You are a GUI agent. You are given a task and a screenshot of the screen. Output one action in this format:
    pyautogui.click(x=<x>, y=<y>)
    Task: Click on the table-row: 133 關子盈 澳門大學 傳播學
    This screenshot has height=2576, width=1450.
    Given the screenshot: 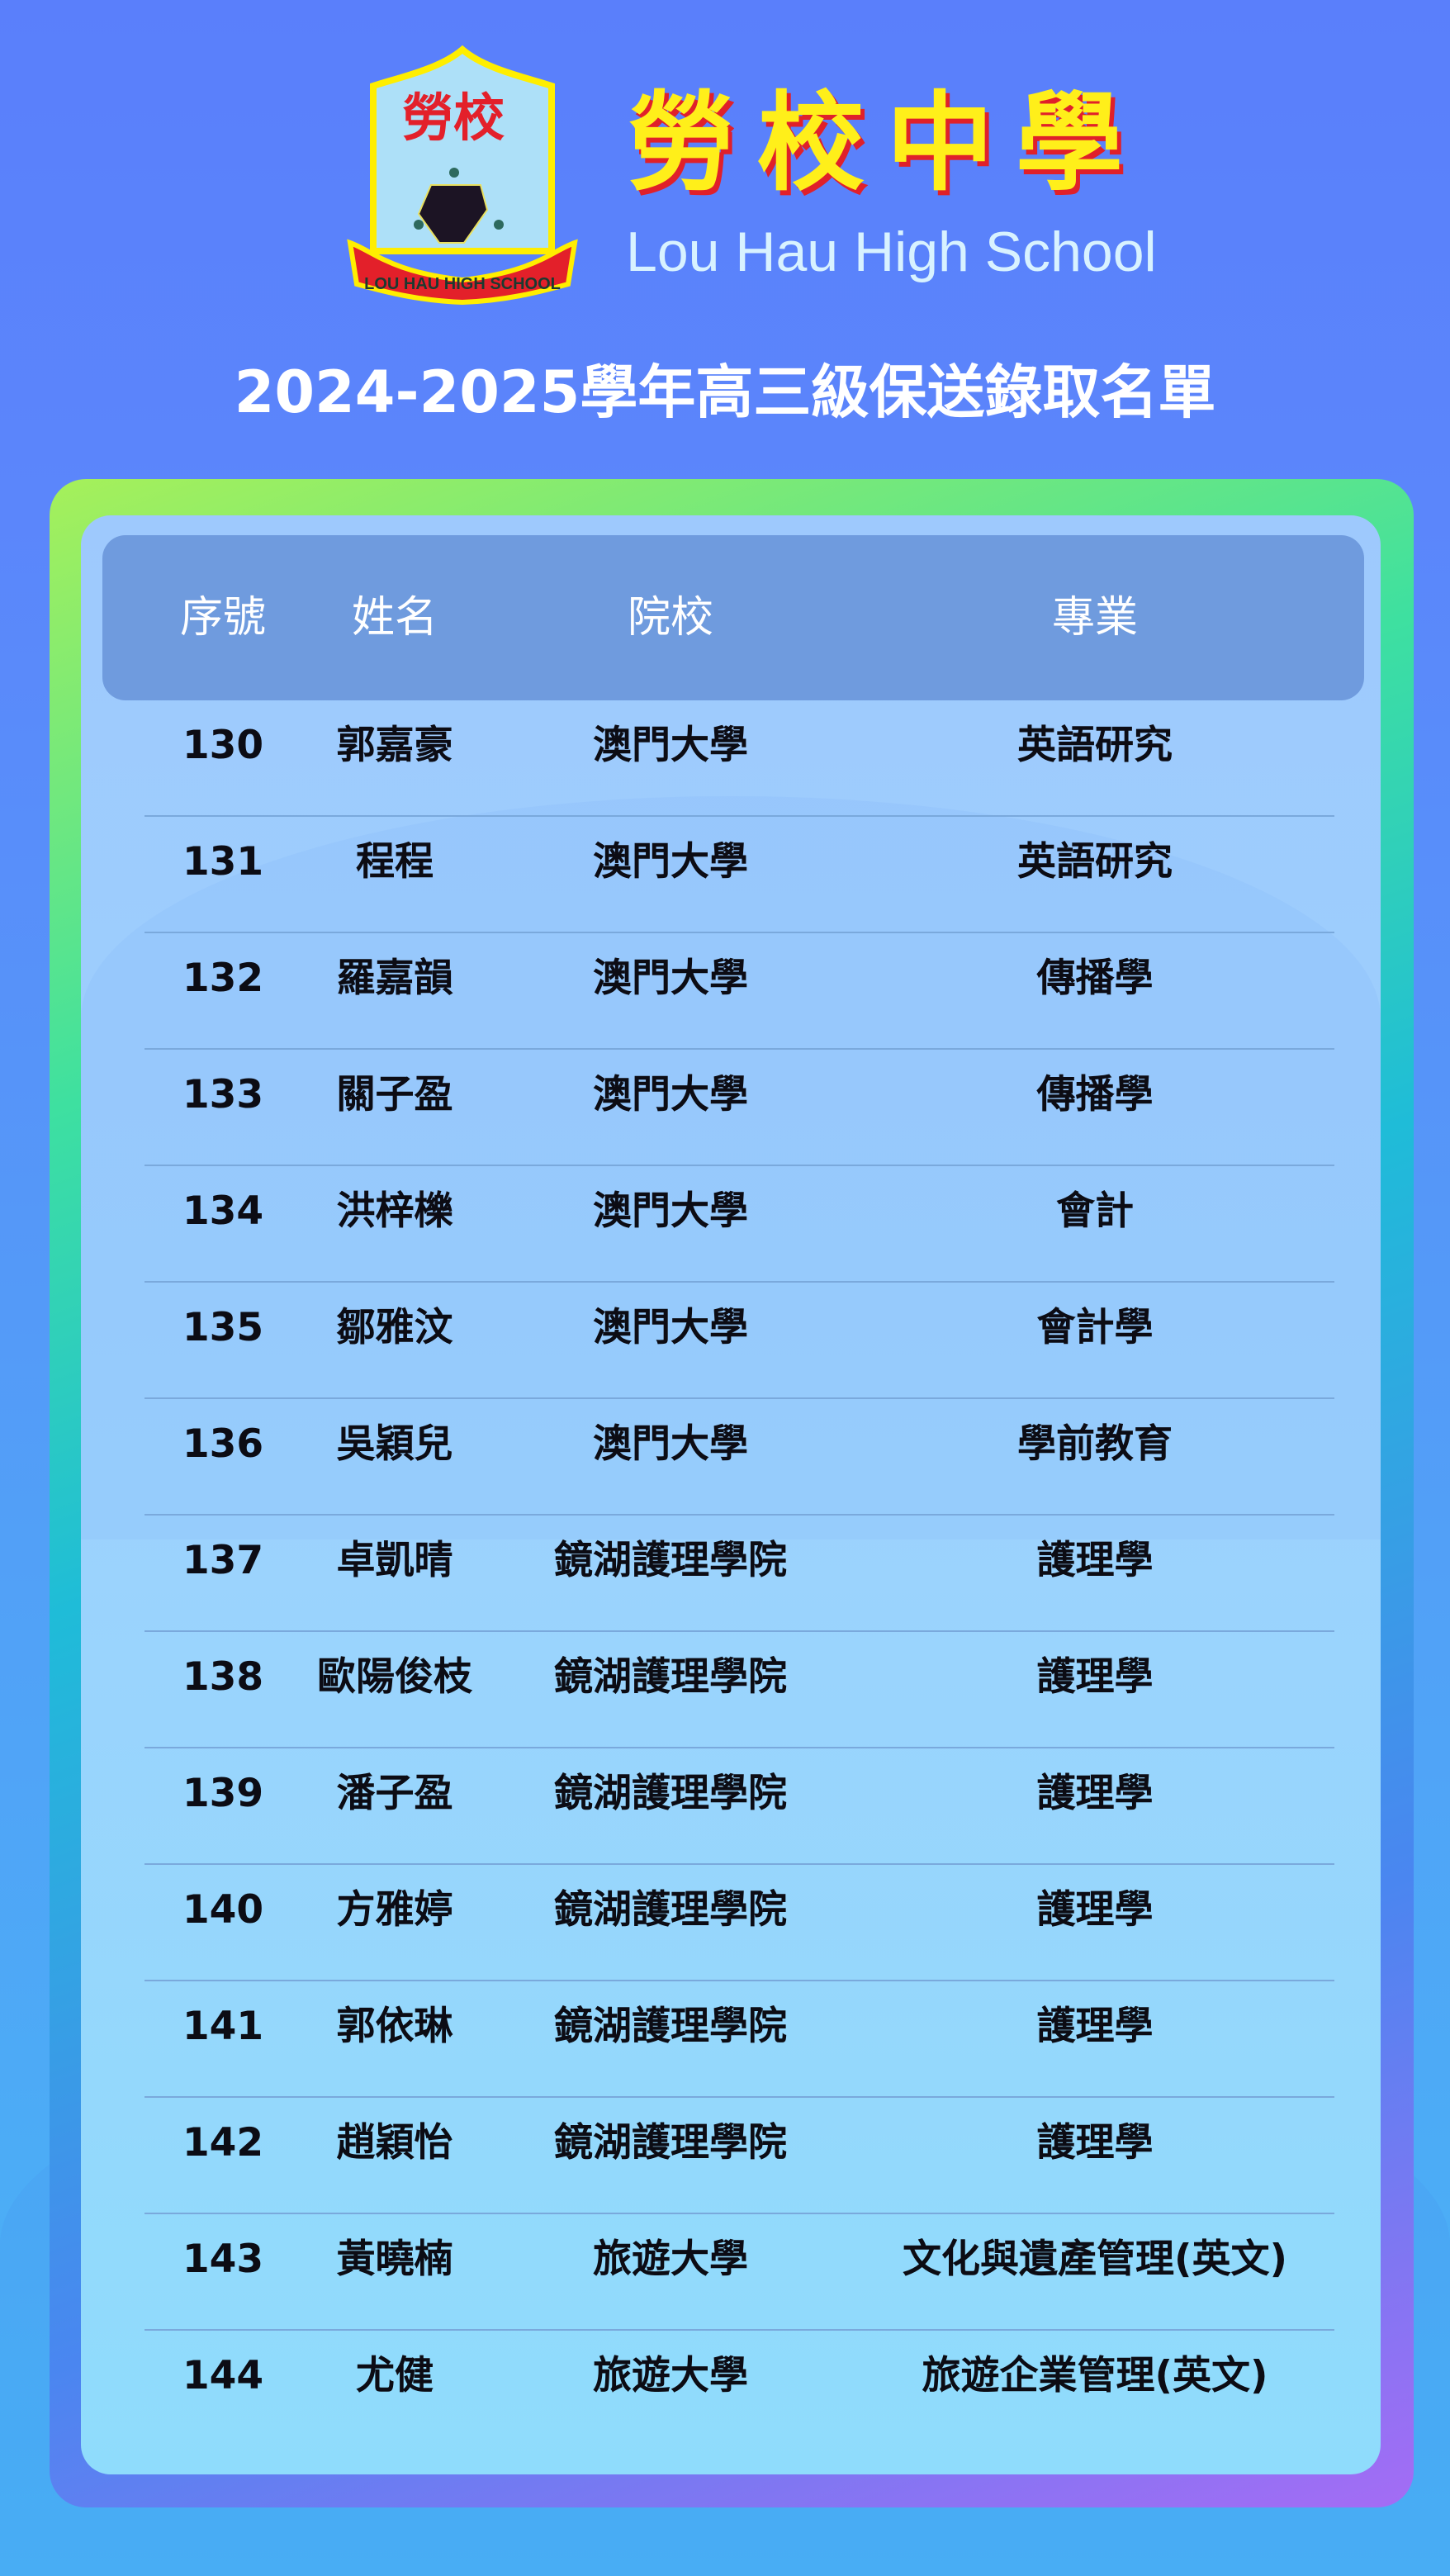 What is the action you would take?
    pyautogui.click(x=725, y=1108)
    